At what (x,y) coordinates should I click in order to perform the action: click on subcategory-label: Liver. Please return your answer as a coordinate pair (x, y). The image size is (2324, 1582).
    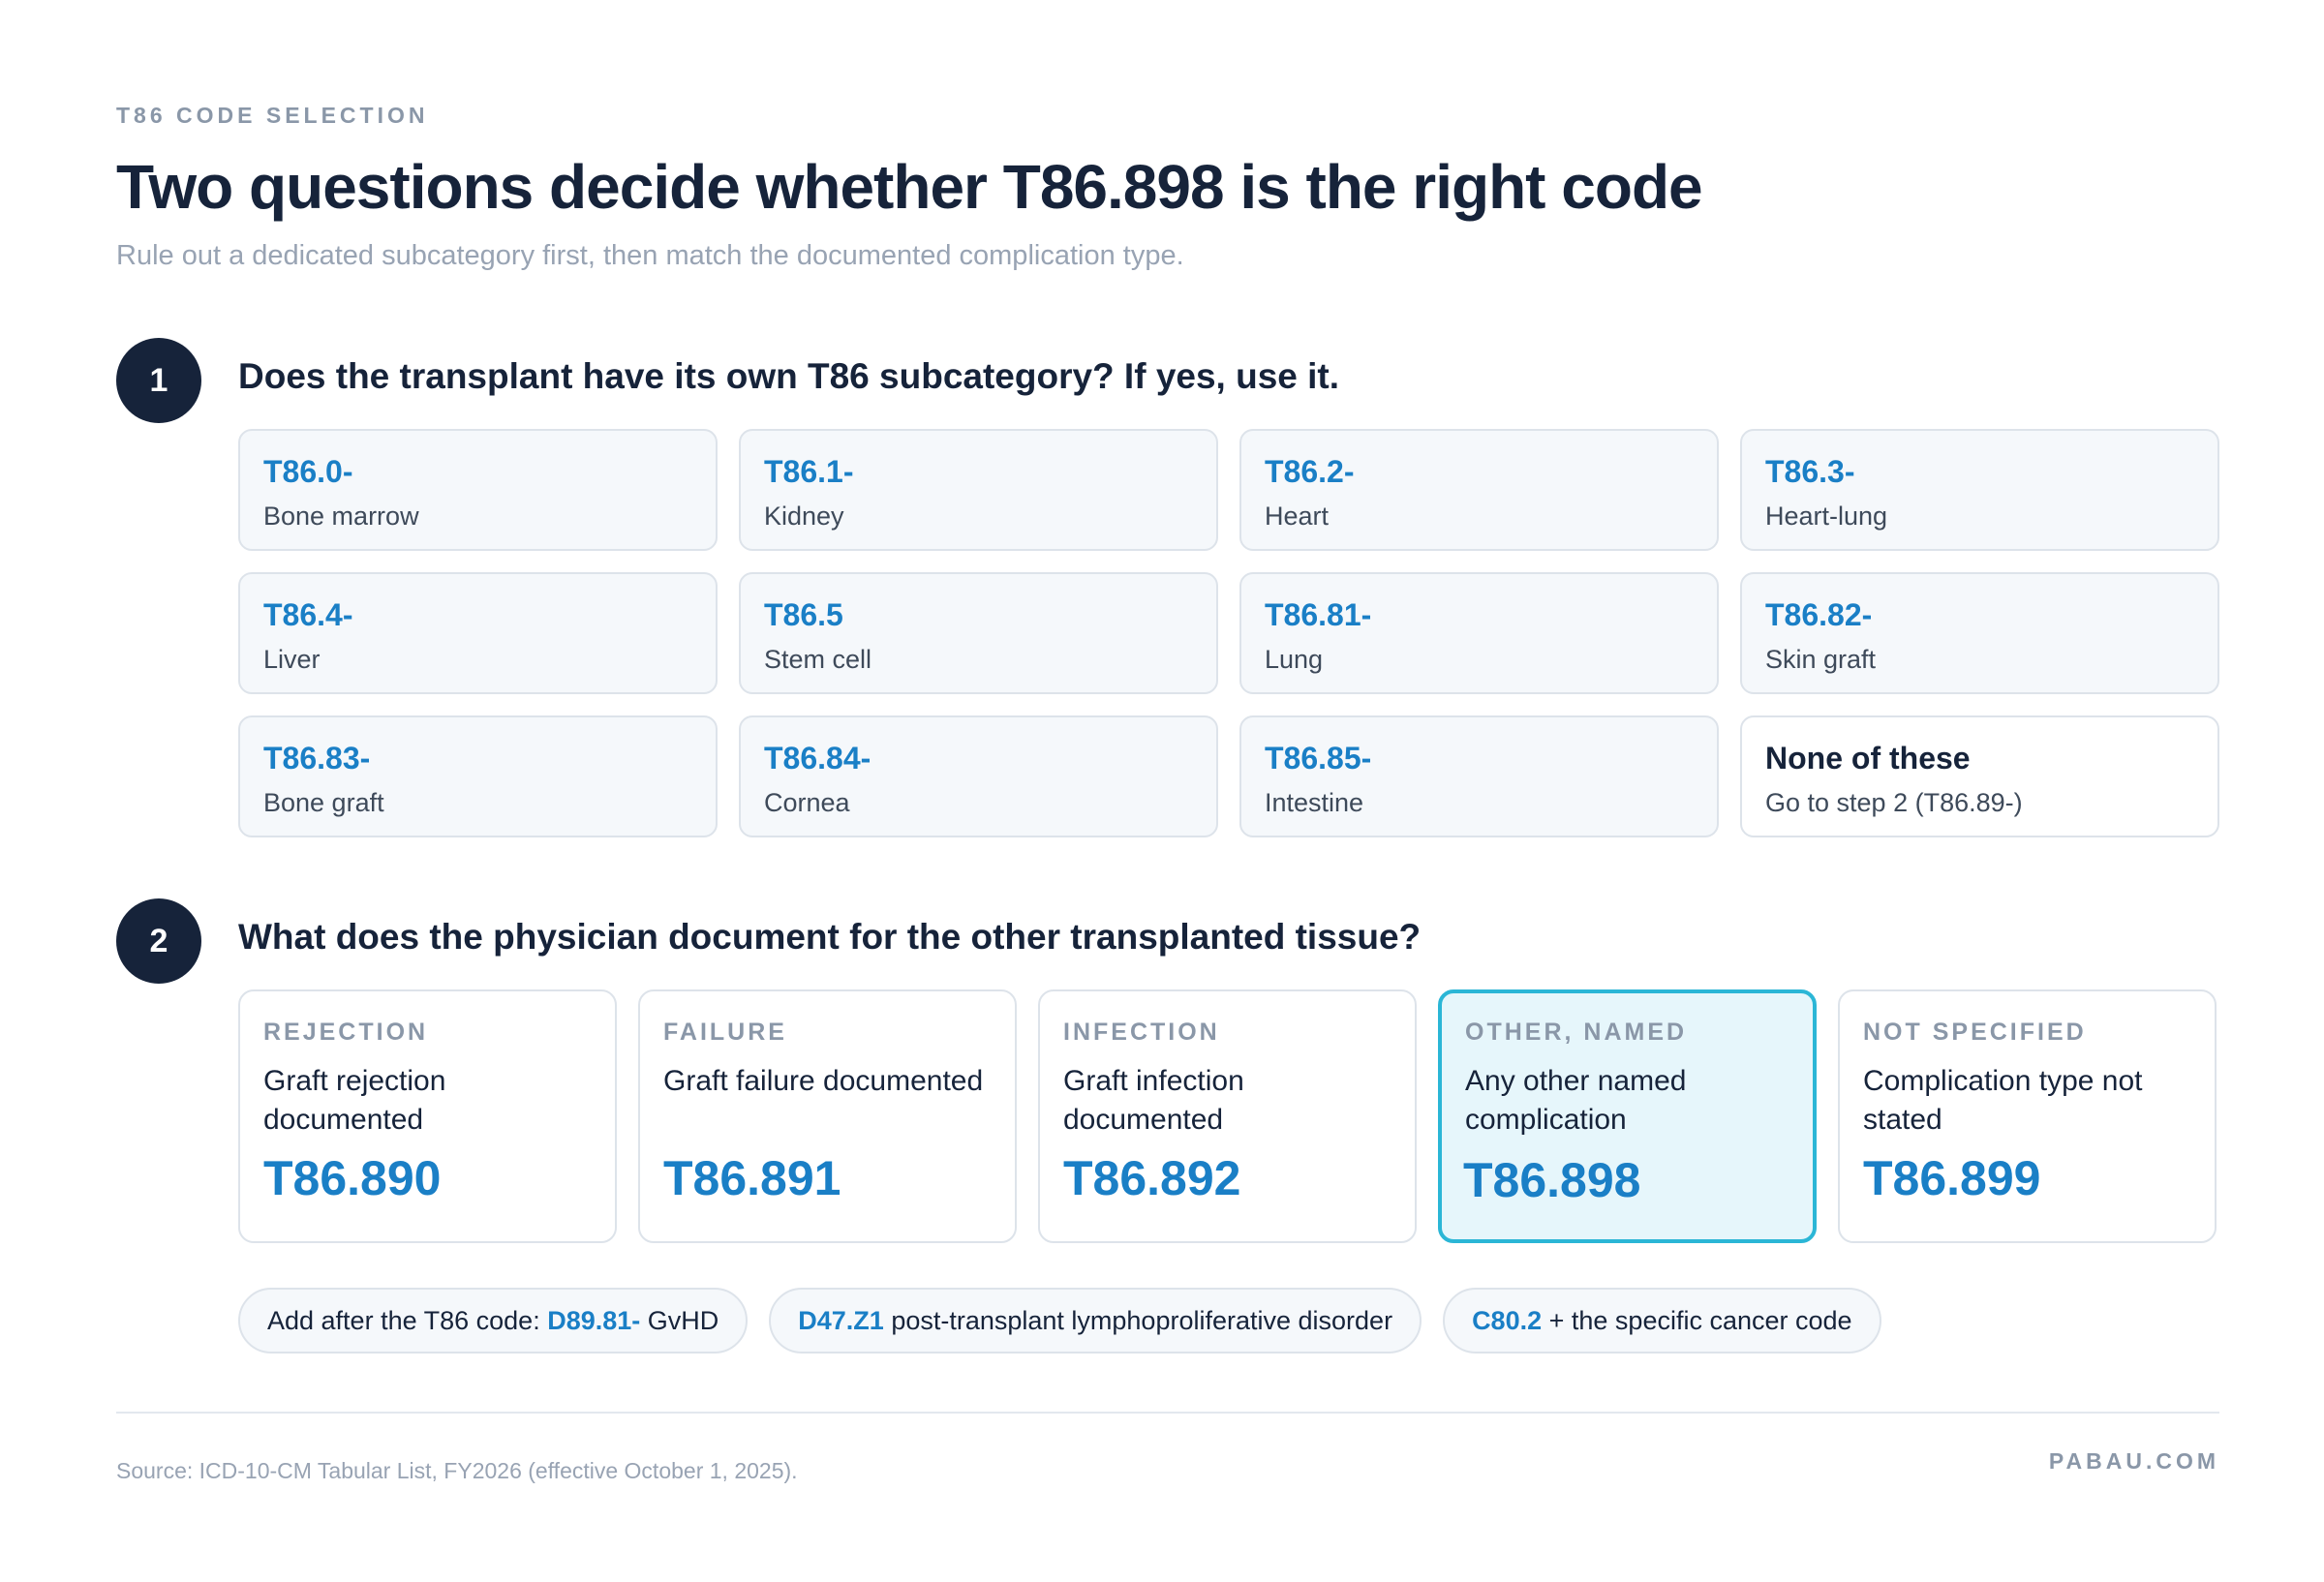
    Looking at the image, I should click on (292, 659).